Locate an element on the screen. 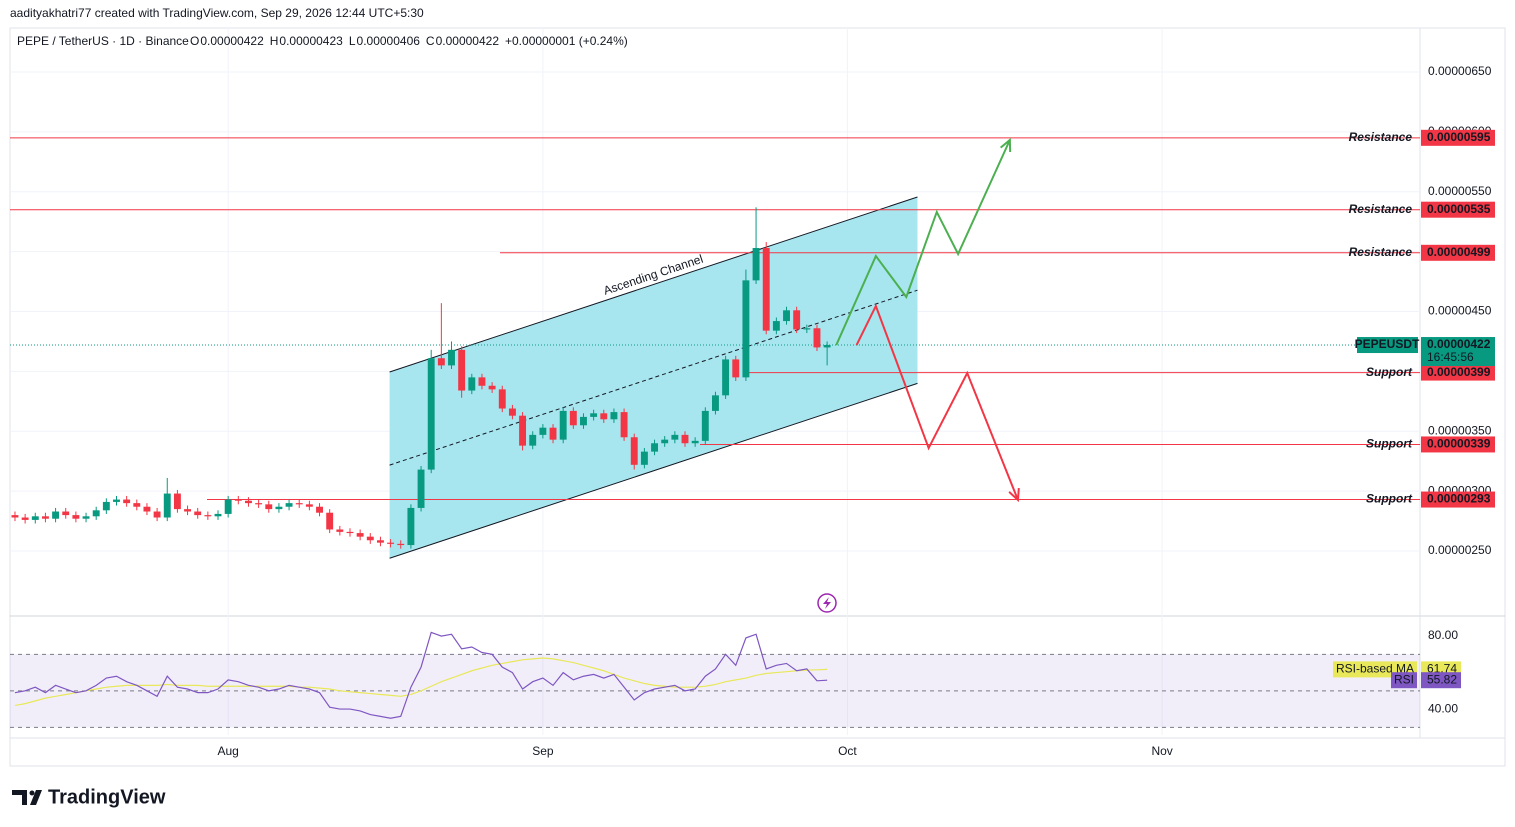  logo-text: TradingView is located at coordinates (107, 797).